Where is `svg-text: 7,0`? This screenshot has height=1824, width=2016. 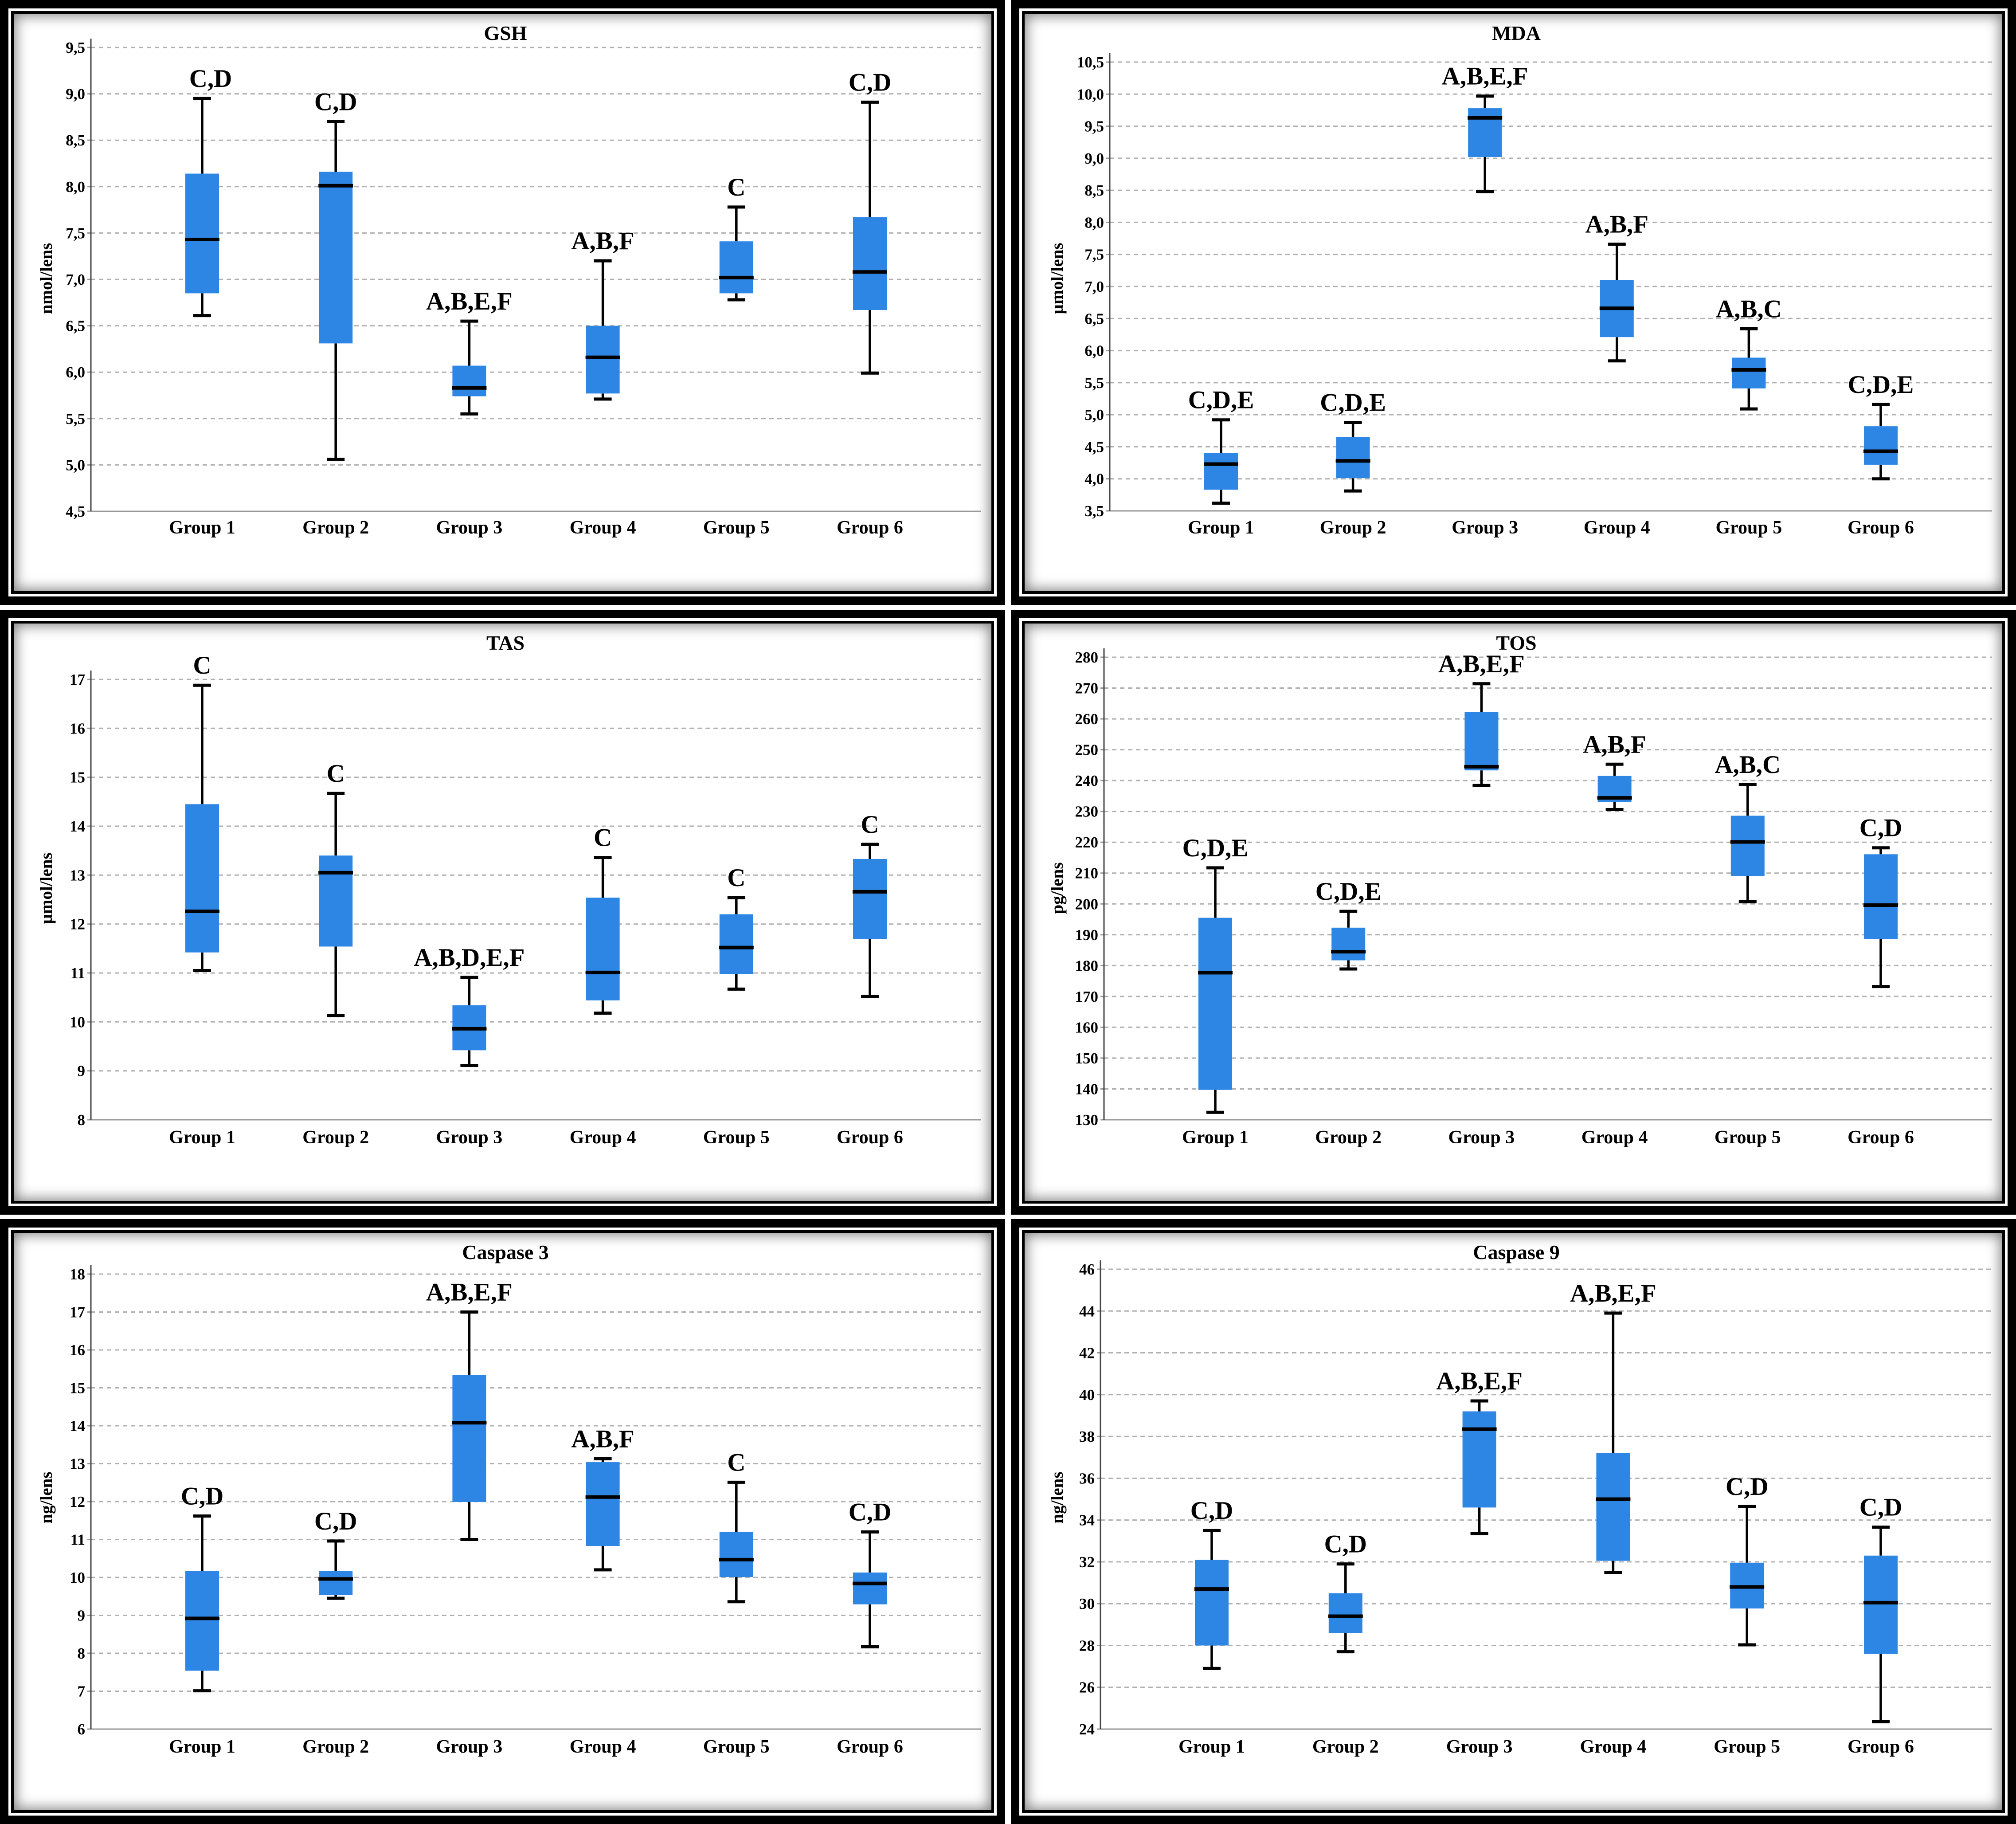
svg-text: 7,0 is located at coordinates (1094, 286).